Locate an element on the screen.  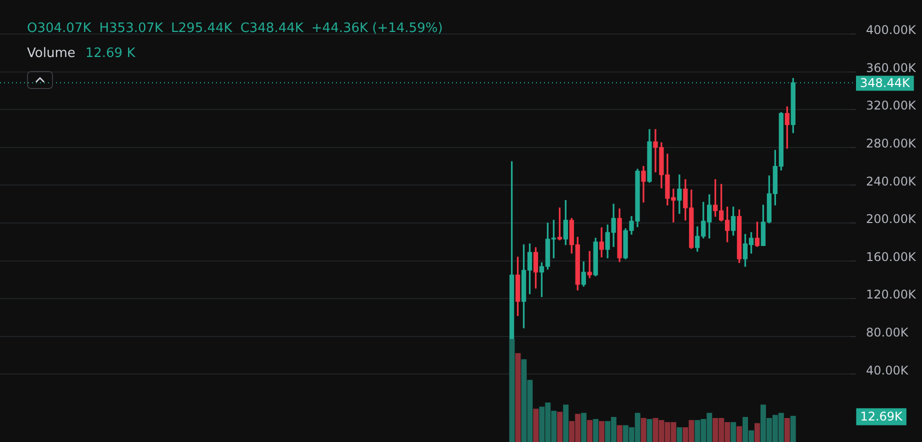
y-tick-label: 400.00K is located at coordinates (891, 30).